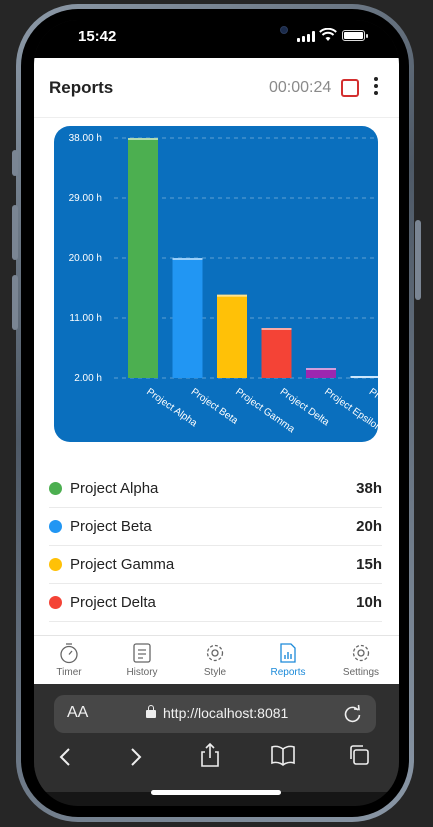  What do you see at coordinates (369, 488) in the screenshot?
I see `legend-hours: 38h` at bounding box center [369, 488].